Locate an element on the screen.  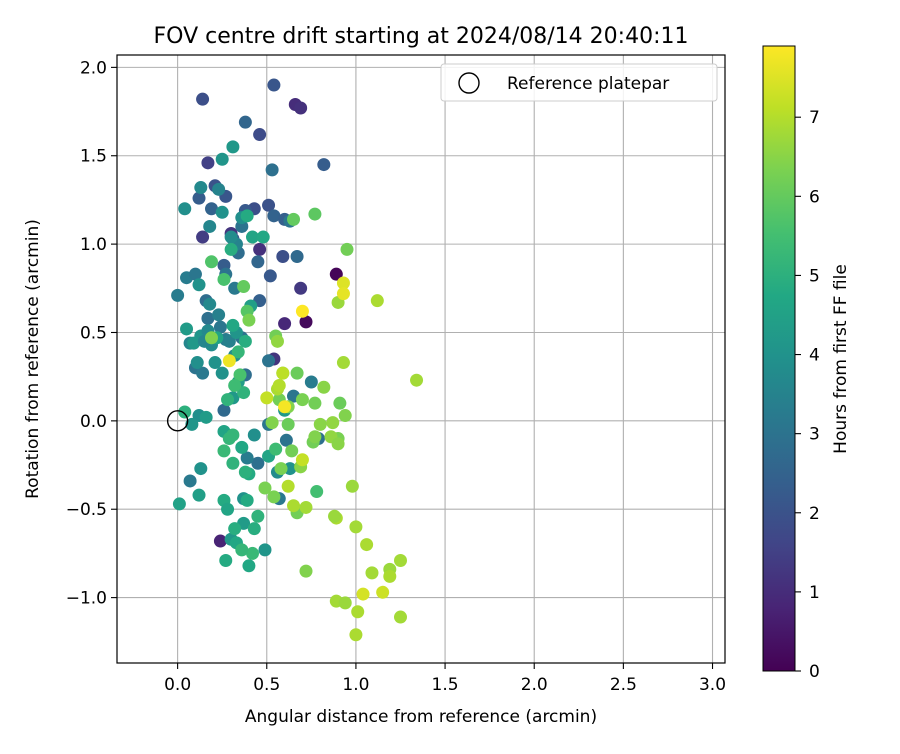
colorbar-tick-label: 3 is located at coordinates (814, 435).